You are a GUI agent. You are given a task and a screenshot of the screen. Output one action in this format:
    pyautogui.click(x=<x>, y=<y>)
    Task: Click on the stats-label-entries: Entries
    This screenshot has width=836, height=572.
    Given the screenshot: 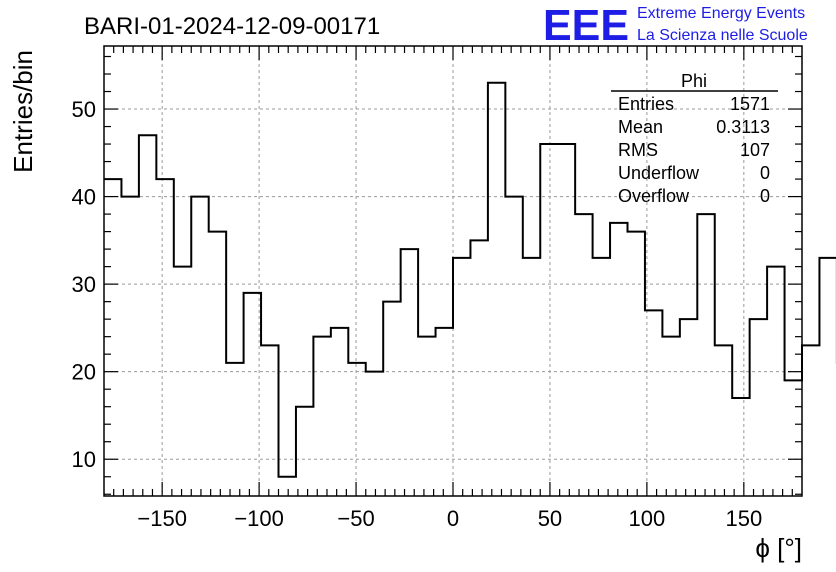 What is the action you would take?
    pyautogui.click(x=646, y=104)
    